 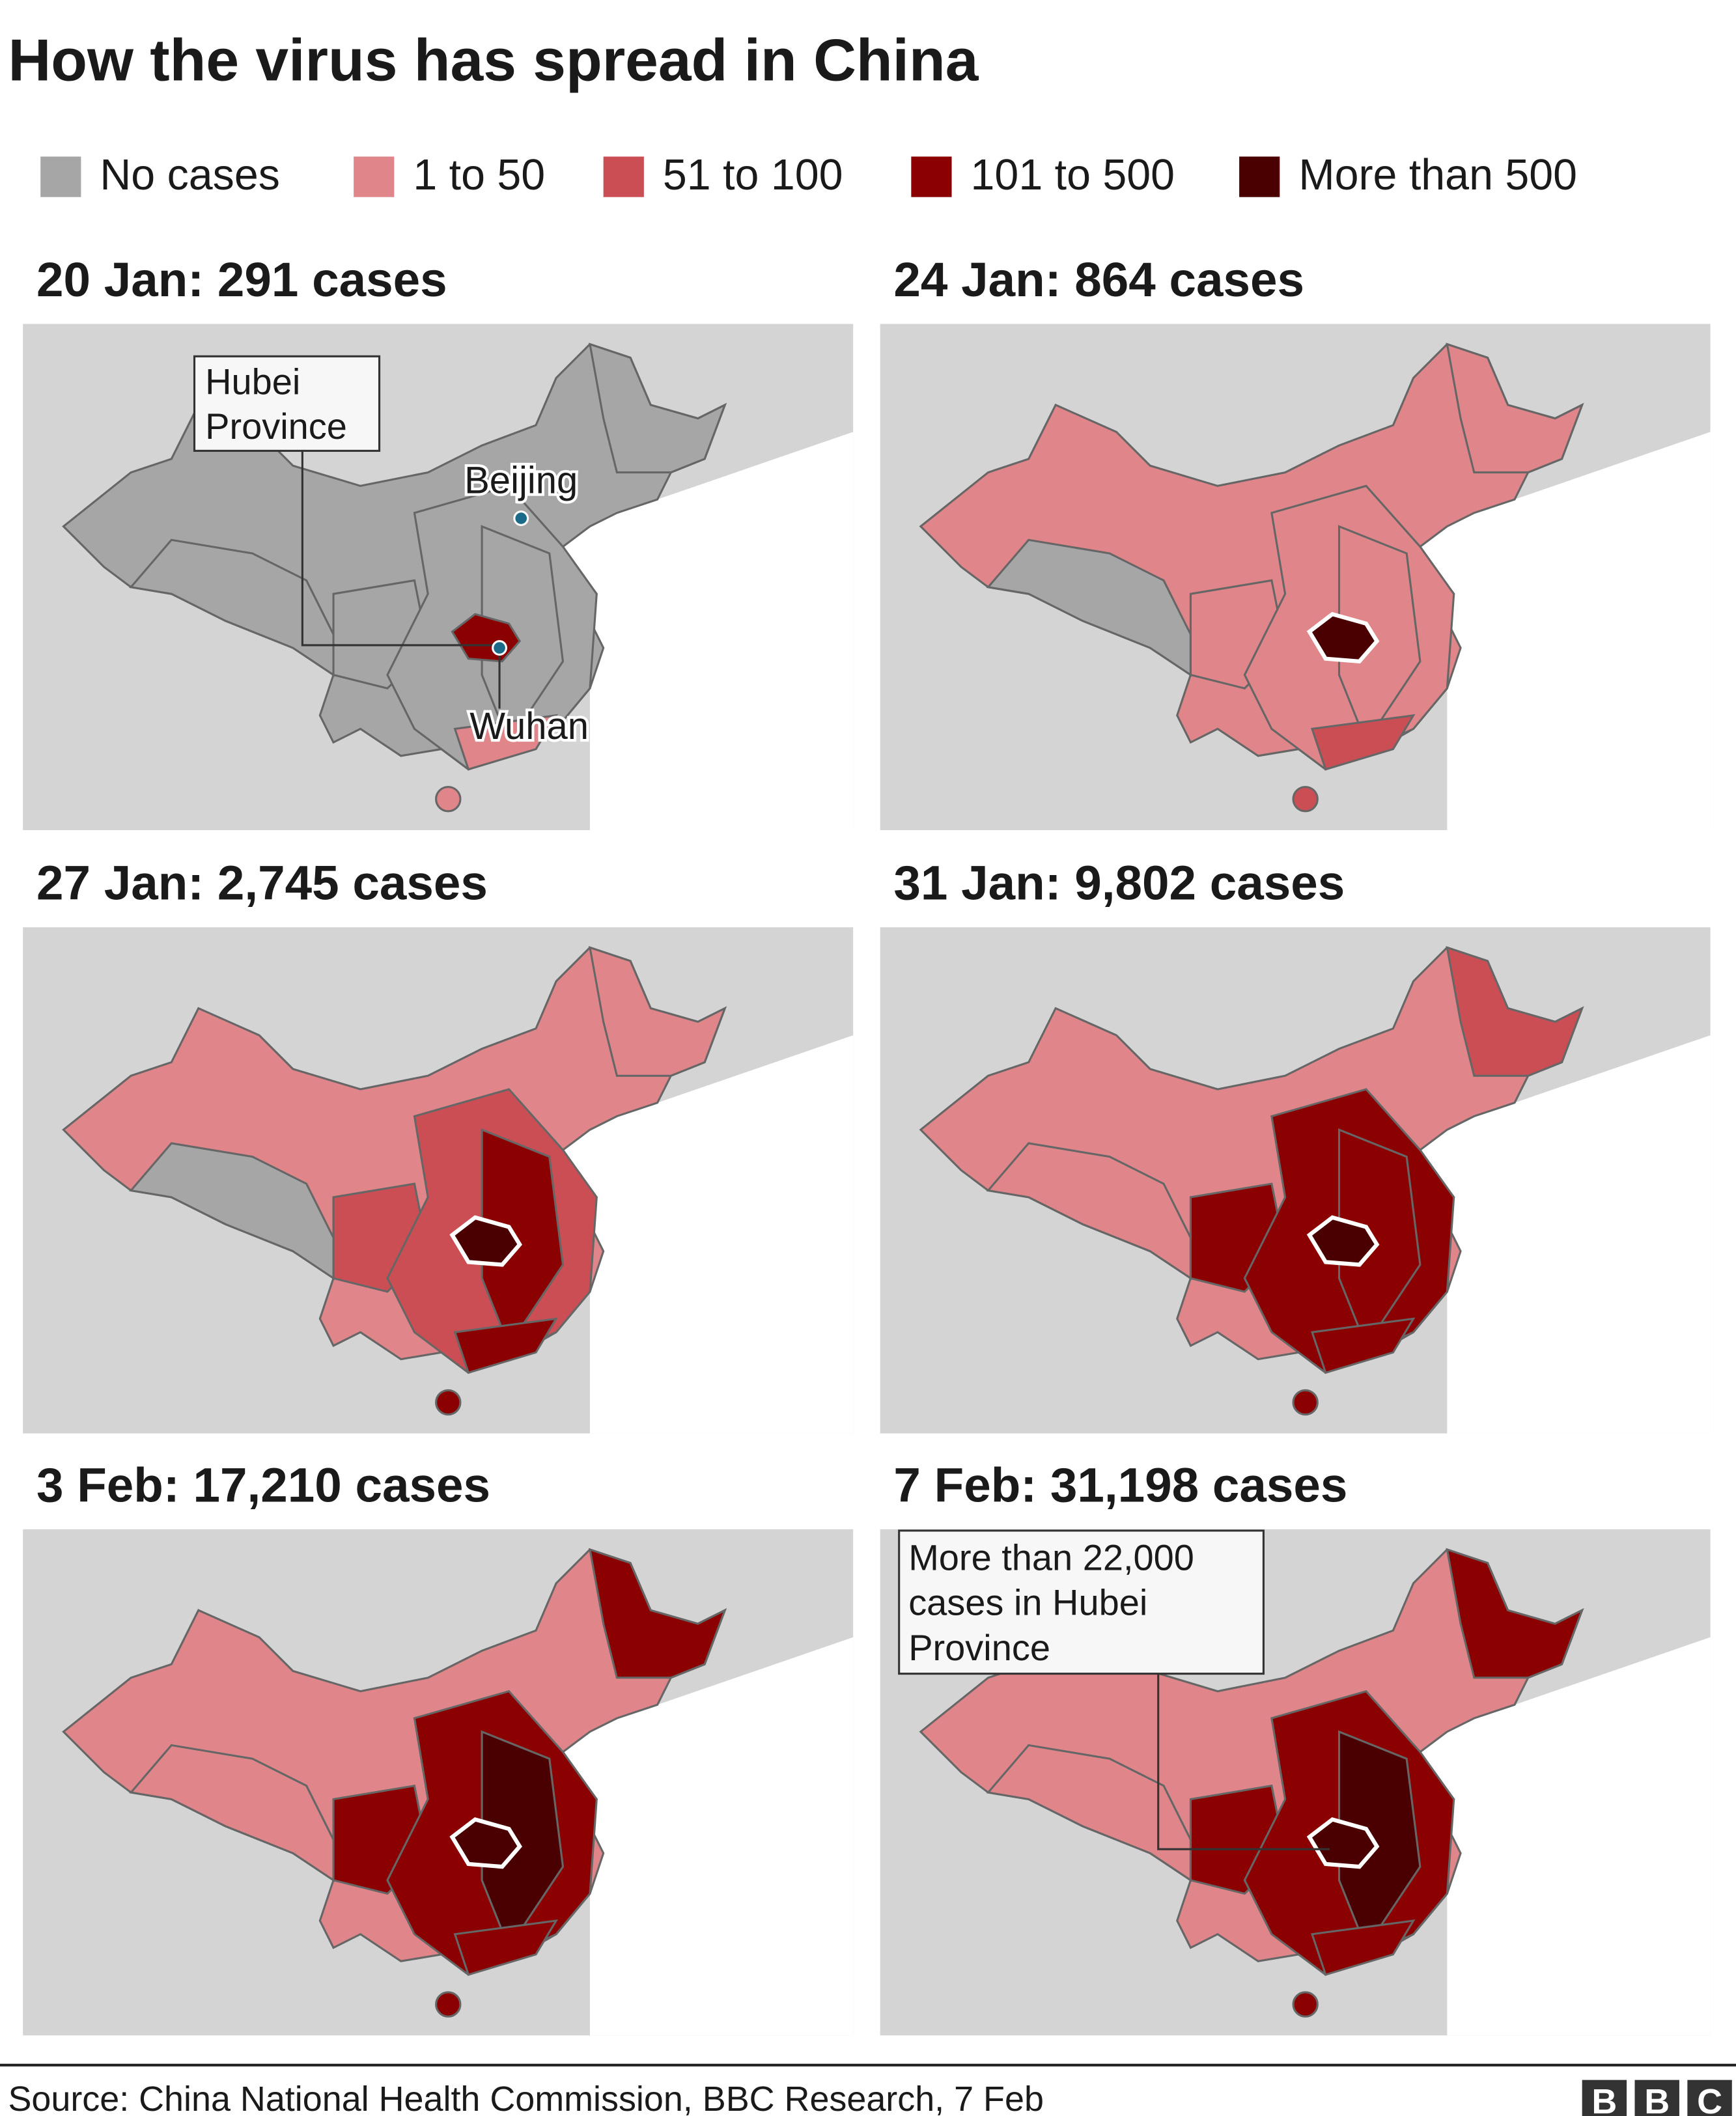 I want to click on legend-label: 1 to 50, so click(x=479, y=175).